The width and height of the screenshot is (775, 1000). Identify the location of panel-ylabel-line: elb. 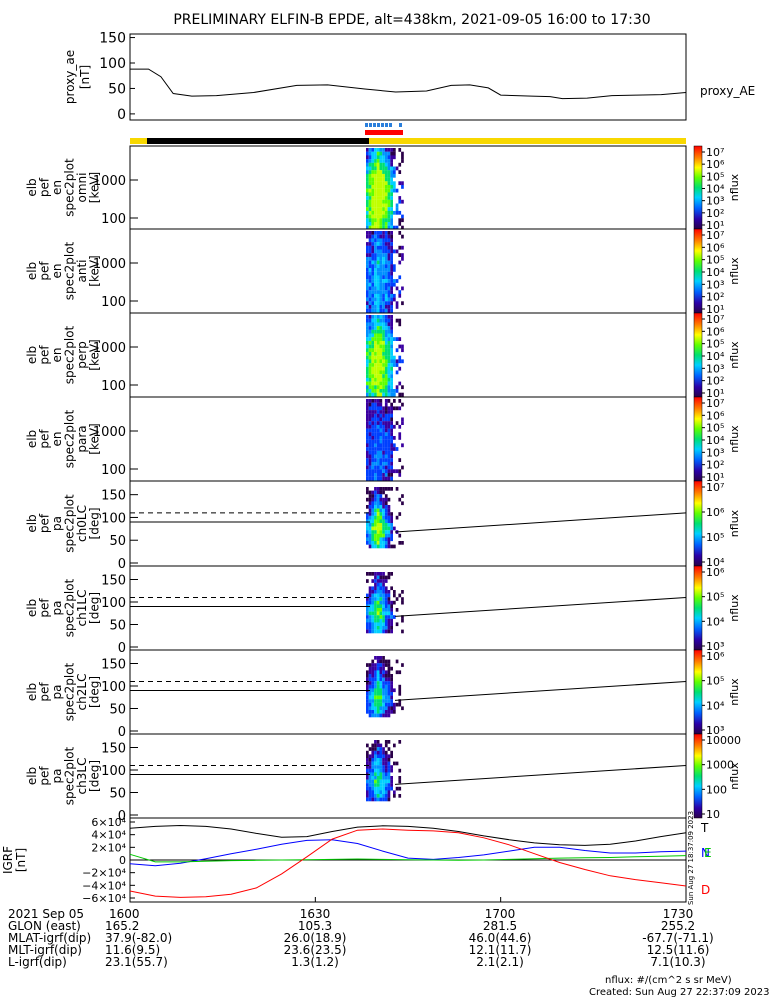
(32, 776).